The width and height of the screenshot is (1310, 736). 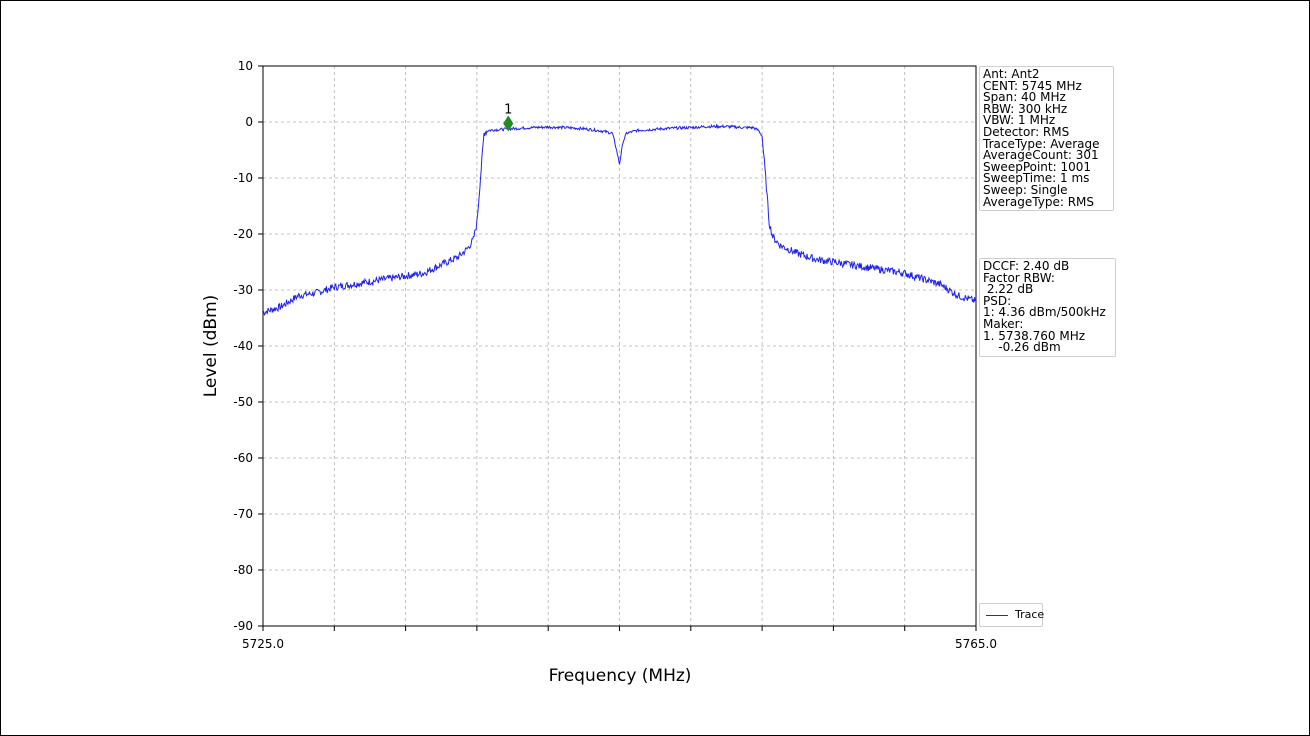 I want to click on info-line: TraceType: Average, so click(x=1041, y=143).